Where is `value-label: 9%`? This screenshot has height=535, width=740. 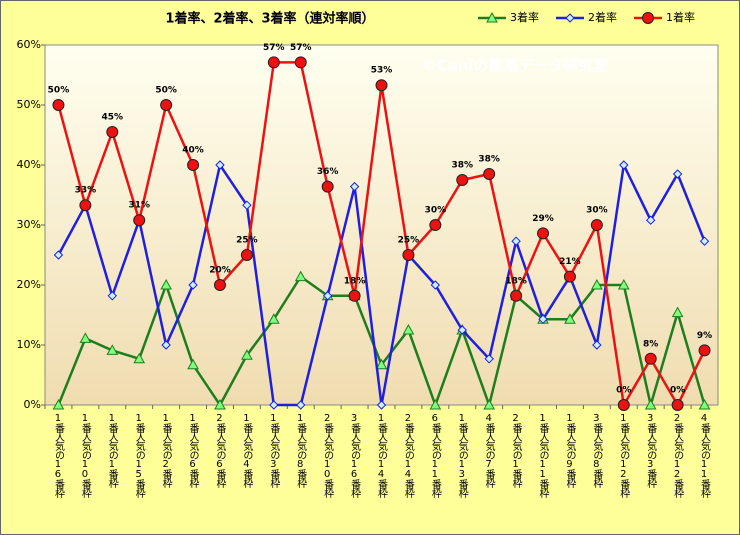 value-label: 9% is located at coordinates (704, 336).